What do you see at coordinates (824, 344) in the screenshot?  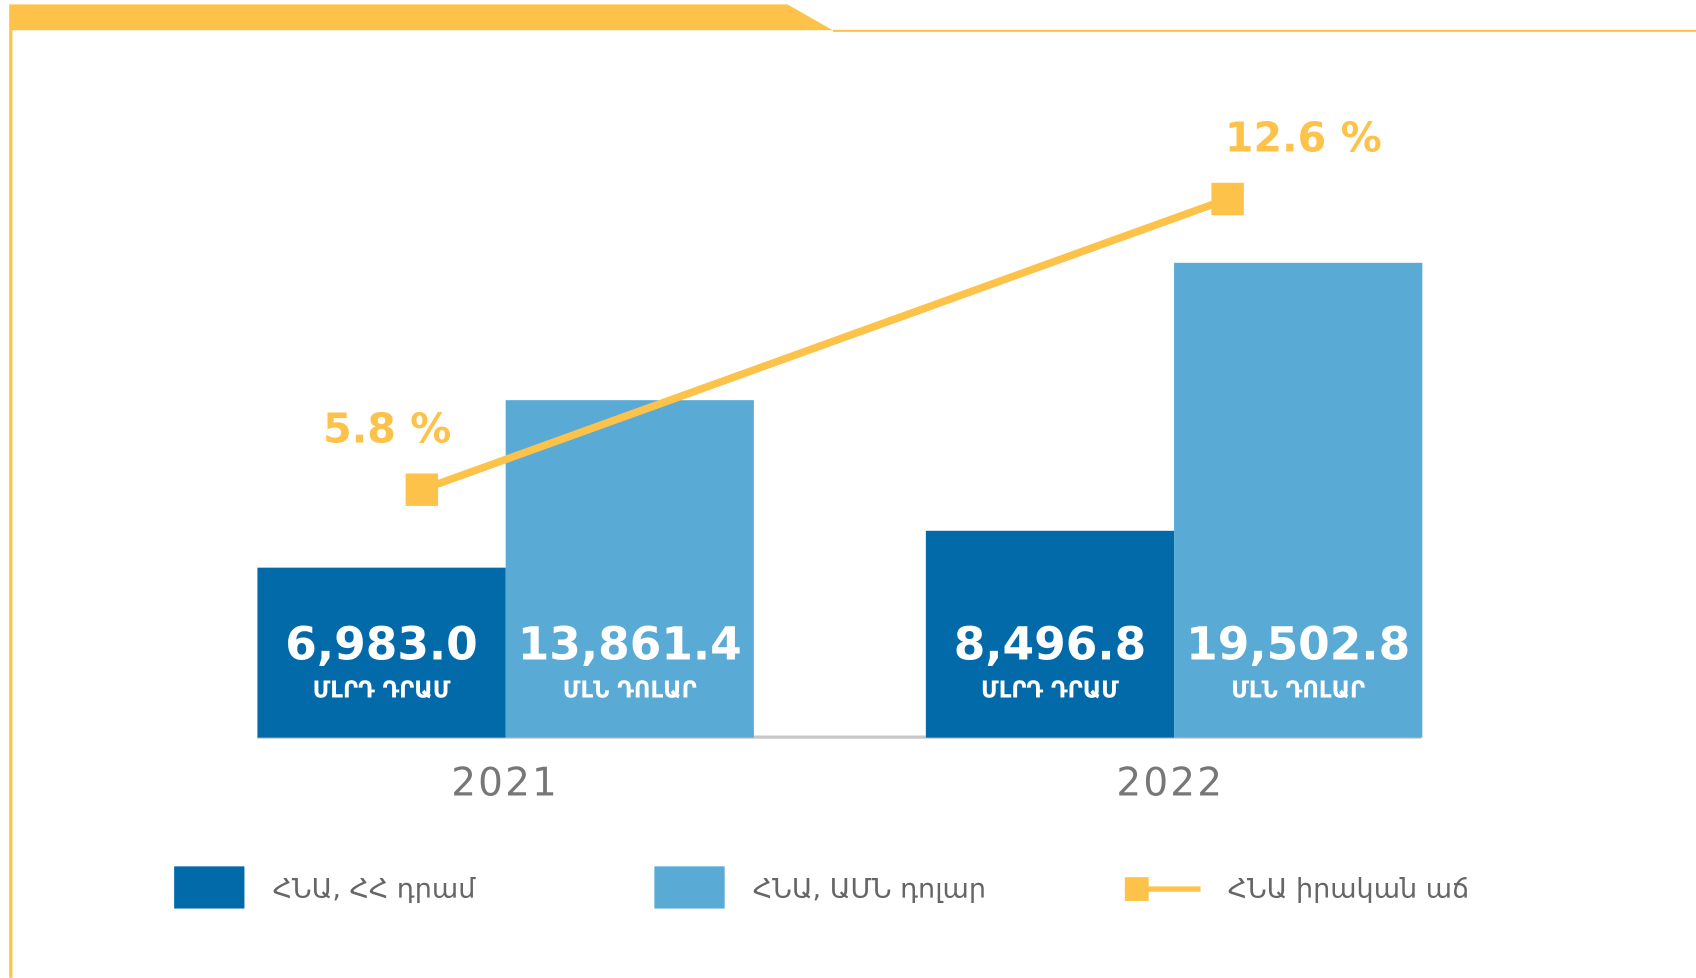 I see `line` at bounding box center [824, 344].